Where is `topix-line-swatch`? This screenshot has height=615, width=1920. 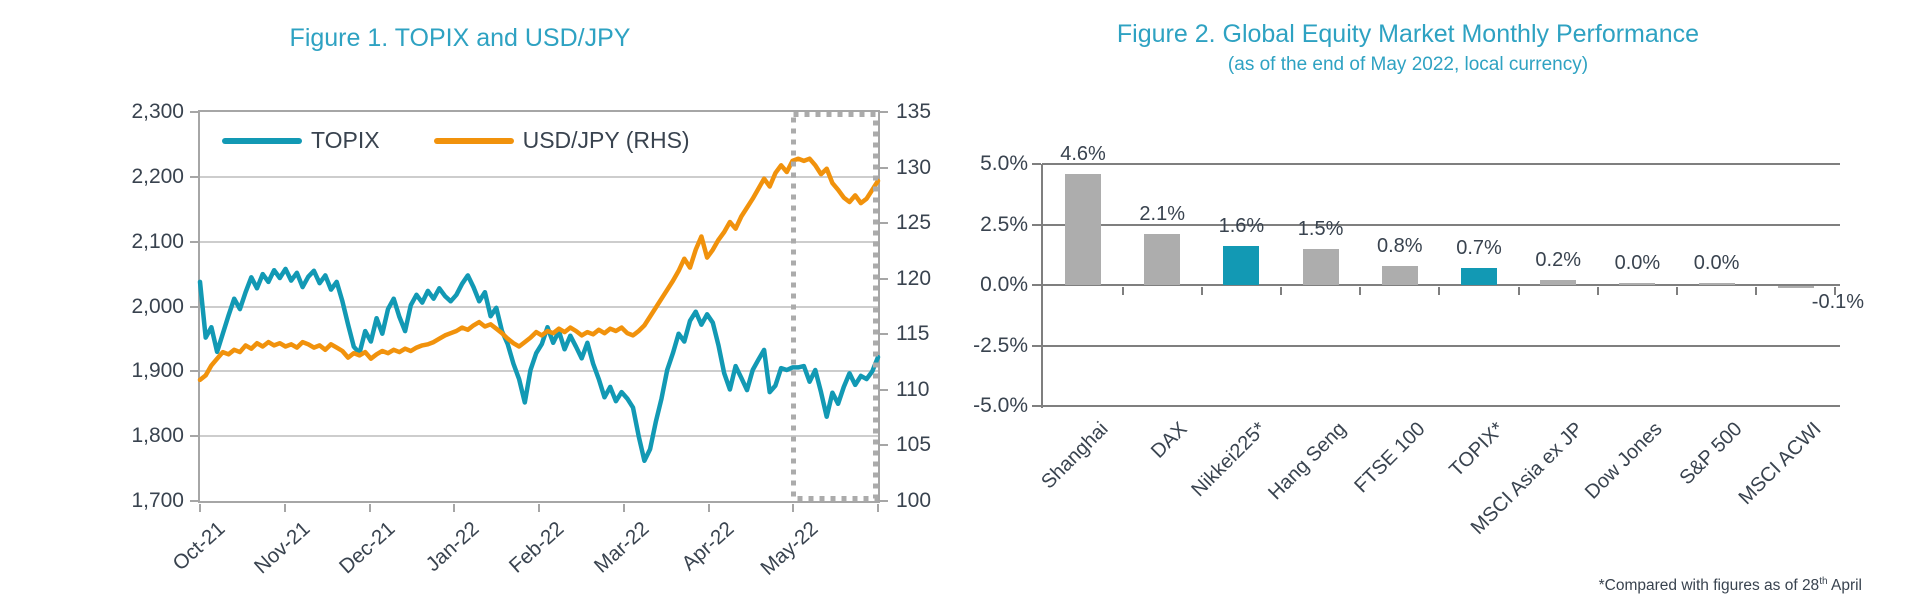 topix-line-swatch is located at coordinates (262, 140).